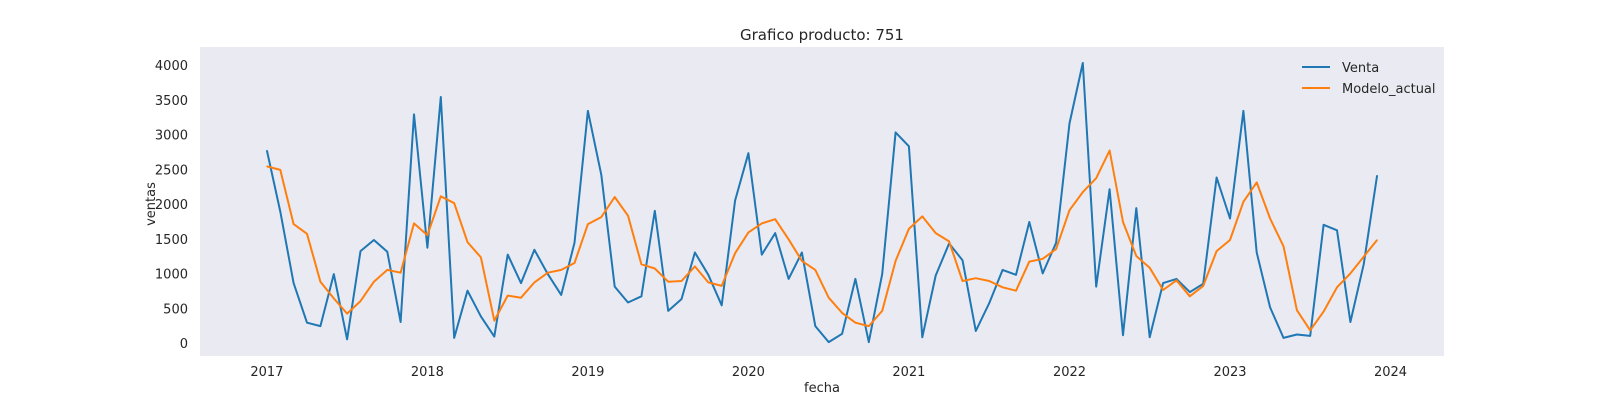  I want to click on y-tick-label: 1500, so click(171, 240).